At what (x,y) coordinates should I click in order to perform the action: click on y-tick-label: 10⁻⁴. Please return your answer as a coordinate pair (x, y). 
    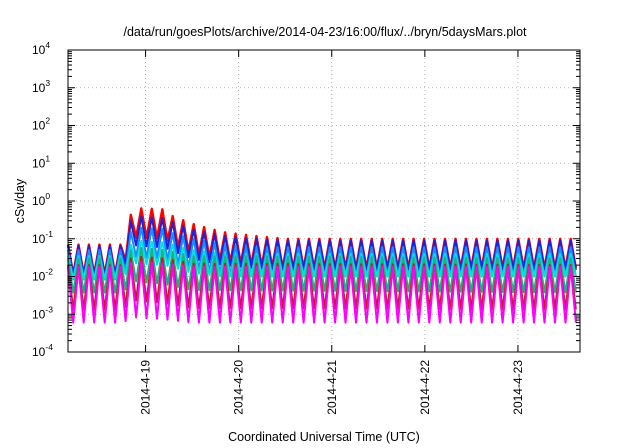
    Looking at the image, I should click on (42, 350).